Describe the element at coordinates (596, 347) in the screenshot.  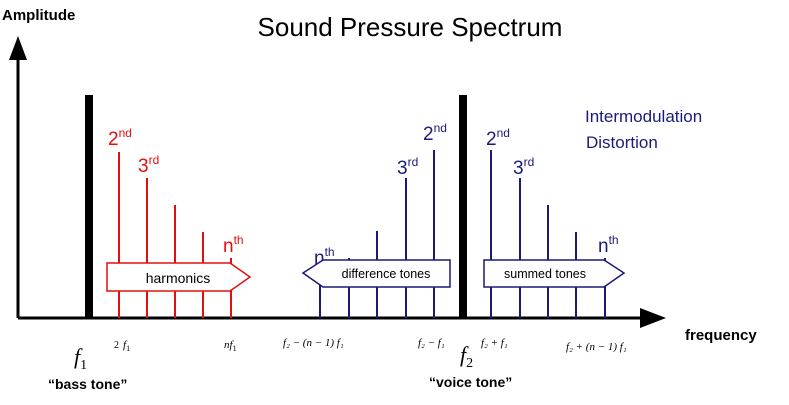
I see `freq-label-f2-plus-n1f1: f₂ + (n − 1) f₁` at that location.